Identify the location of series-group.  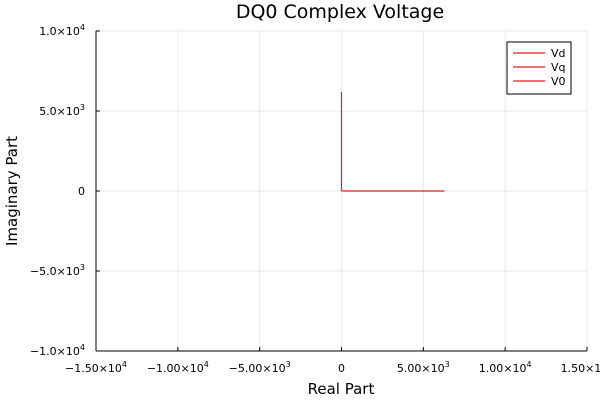
(392, 141).